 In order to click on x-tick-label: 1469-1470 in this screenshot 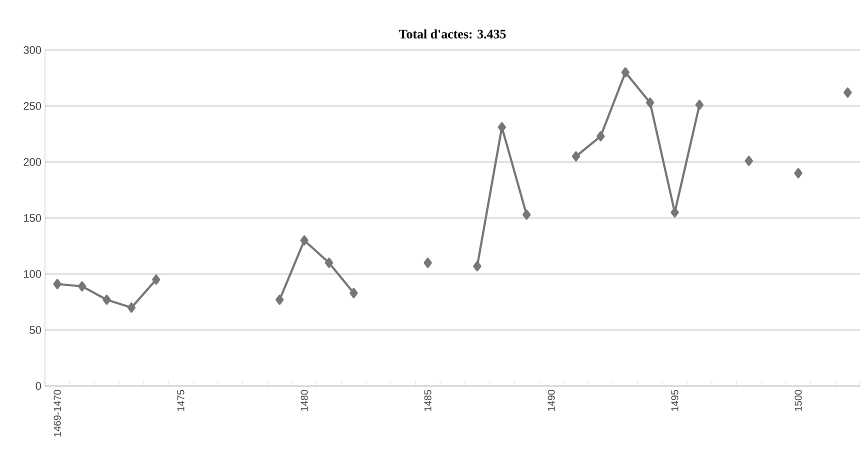, I will do `click(57, 413)`.